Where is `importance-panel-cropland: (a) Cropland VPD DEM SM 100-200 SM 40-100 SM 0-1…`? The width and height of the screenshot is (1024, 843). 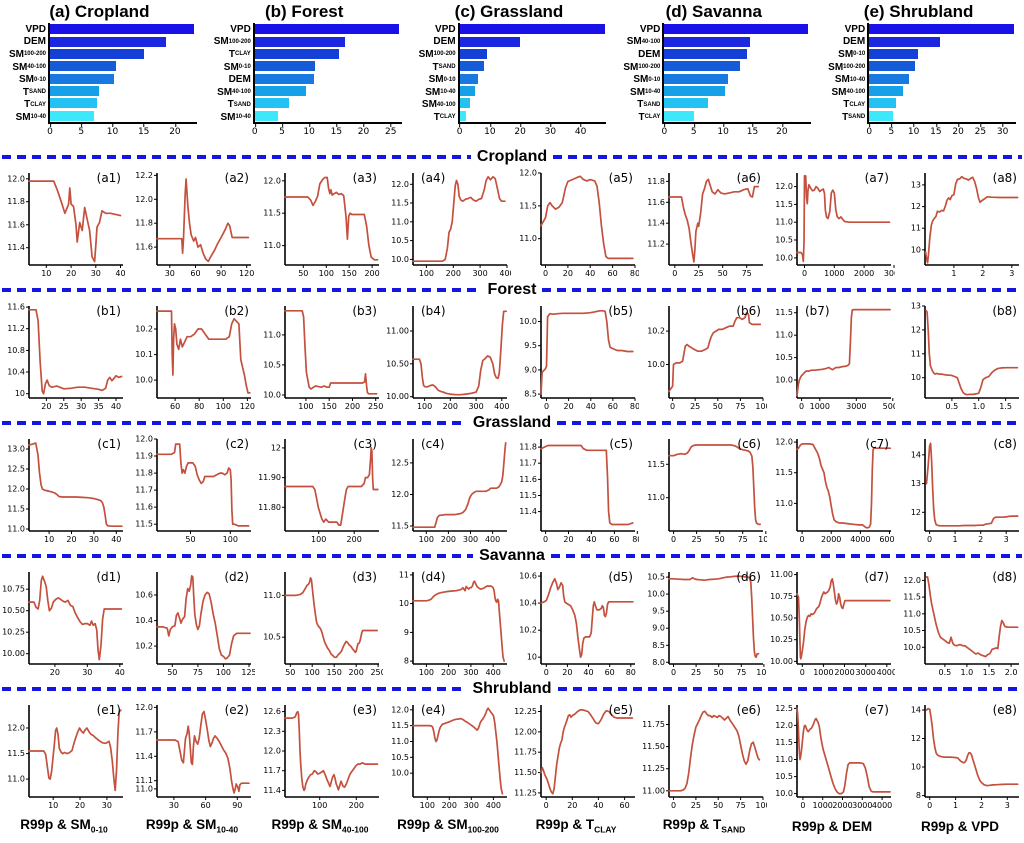 importance-panel-cropland: (a) Cropland VPD DEM SM 100-200 SM 40-100 SM 0-1… is located at coordinates (102, 73).